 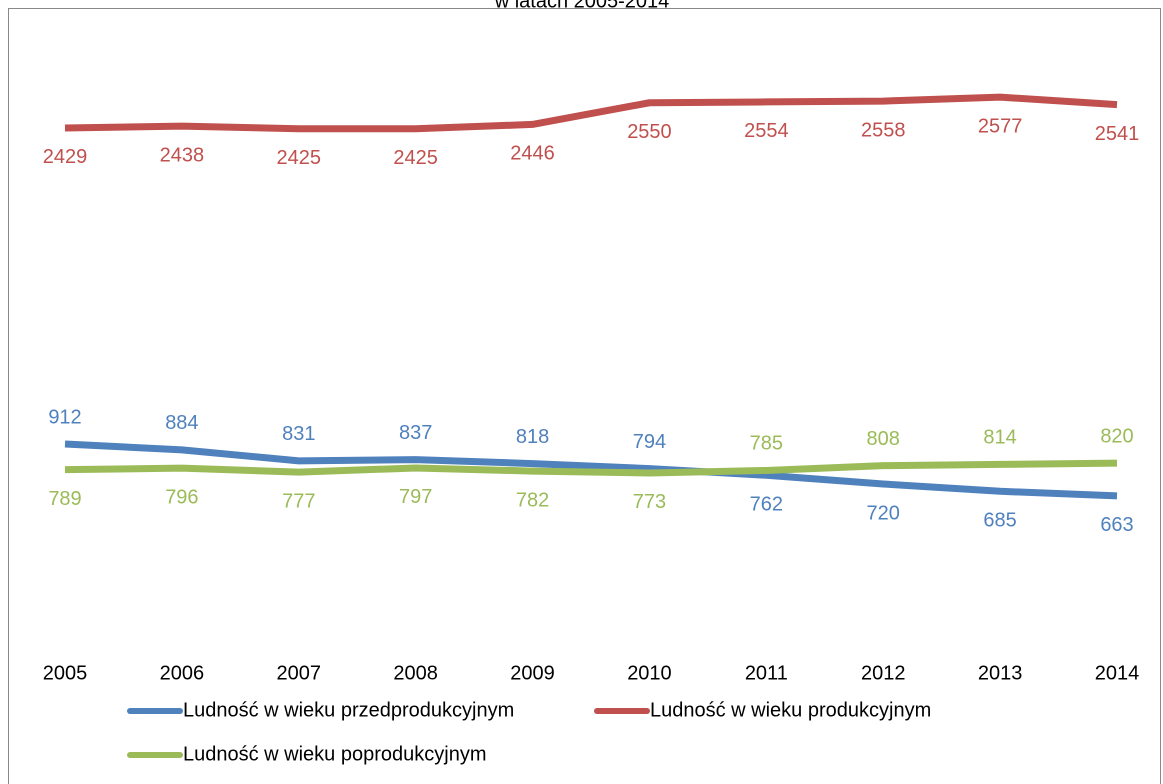 What do you see at coordinates (348, 710) in the screenshot?
I see `legend-label: Ludność w wieku przedprodukcyjnym` at bounding box center [348, 710].